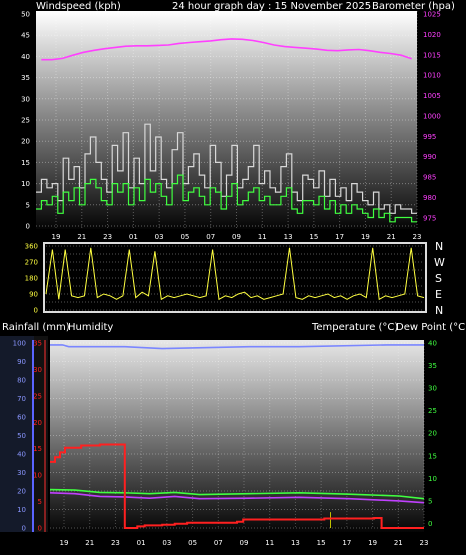 The width and height of the screenshot is (466, 555). What do you see at coordinates (429, 137) in the screenshot?
I see `y-tick-label: 995` at bounding box center [429, 137].